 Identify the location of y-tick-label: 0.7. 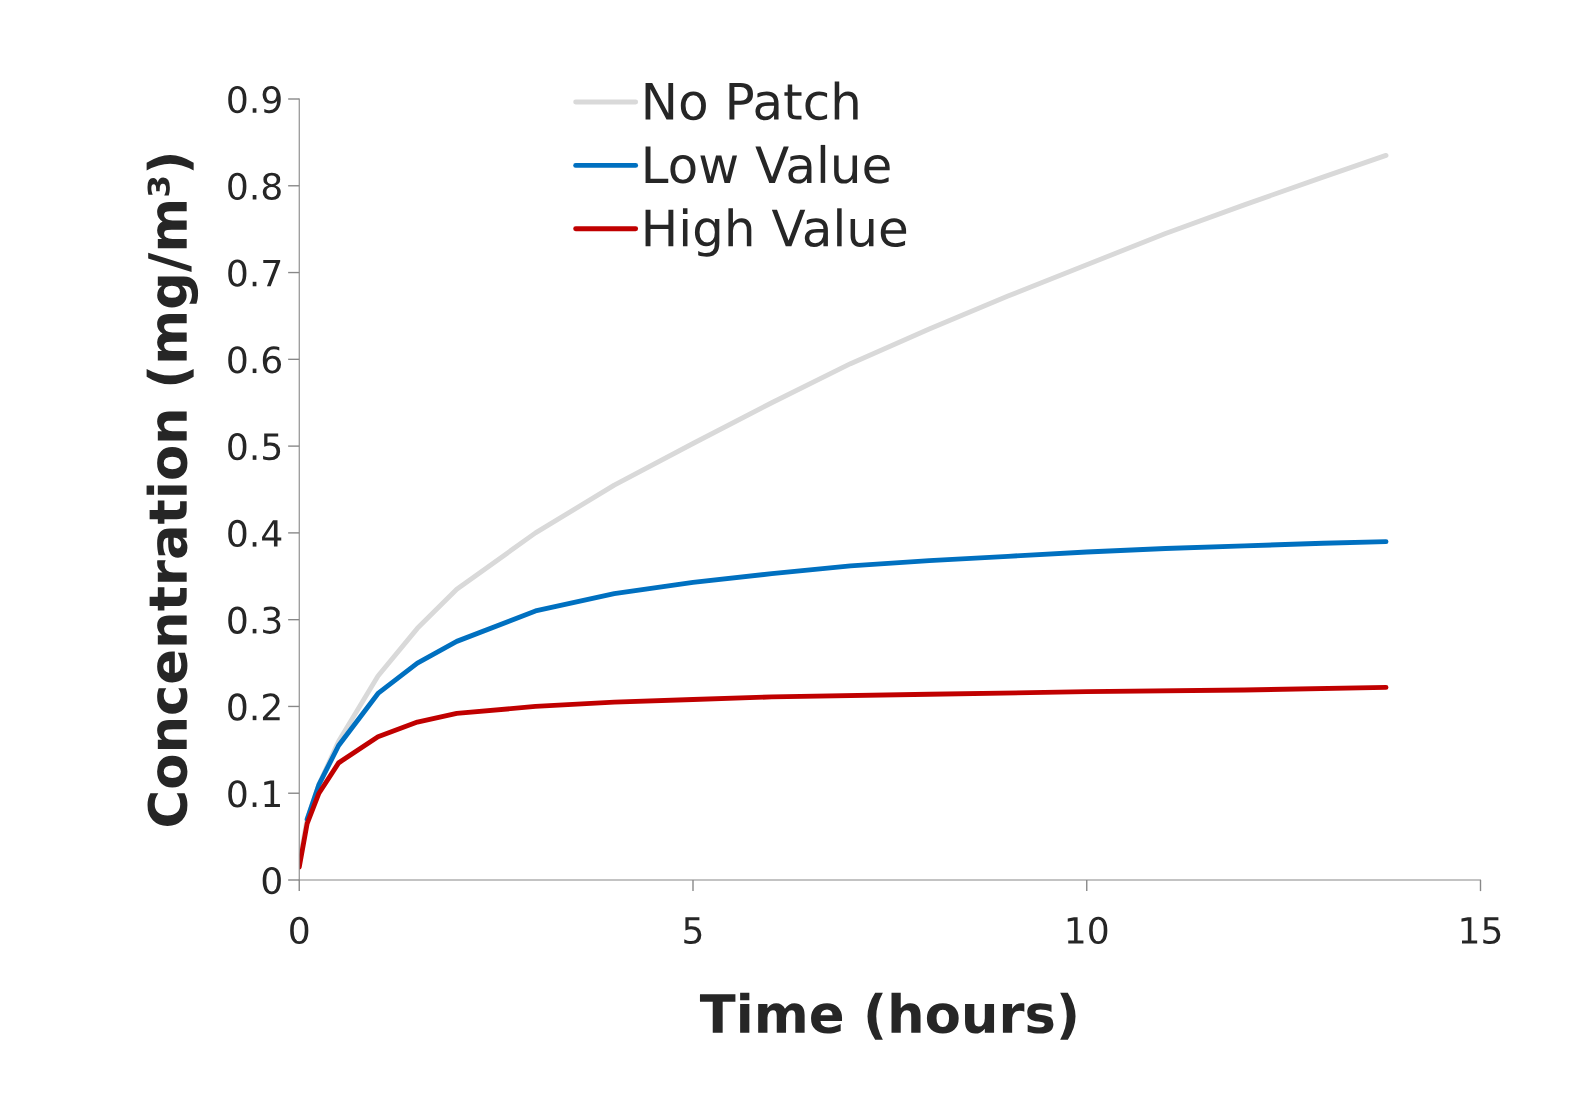
(254, 273).